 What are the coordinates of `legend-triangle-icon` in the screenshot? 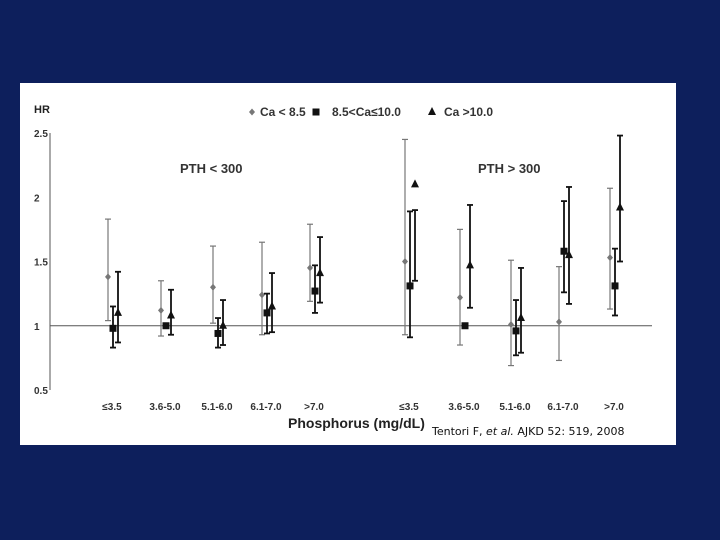 It's located at (432, 111).